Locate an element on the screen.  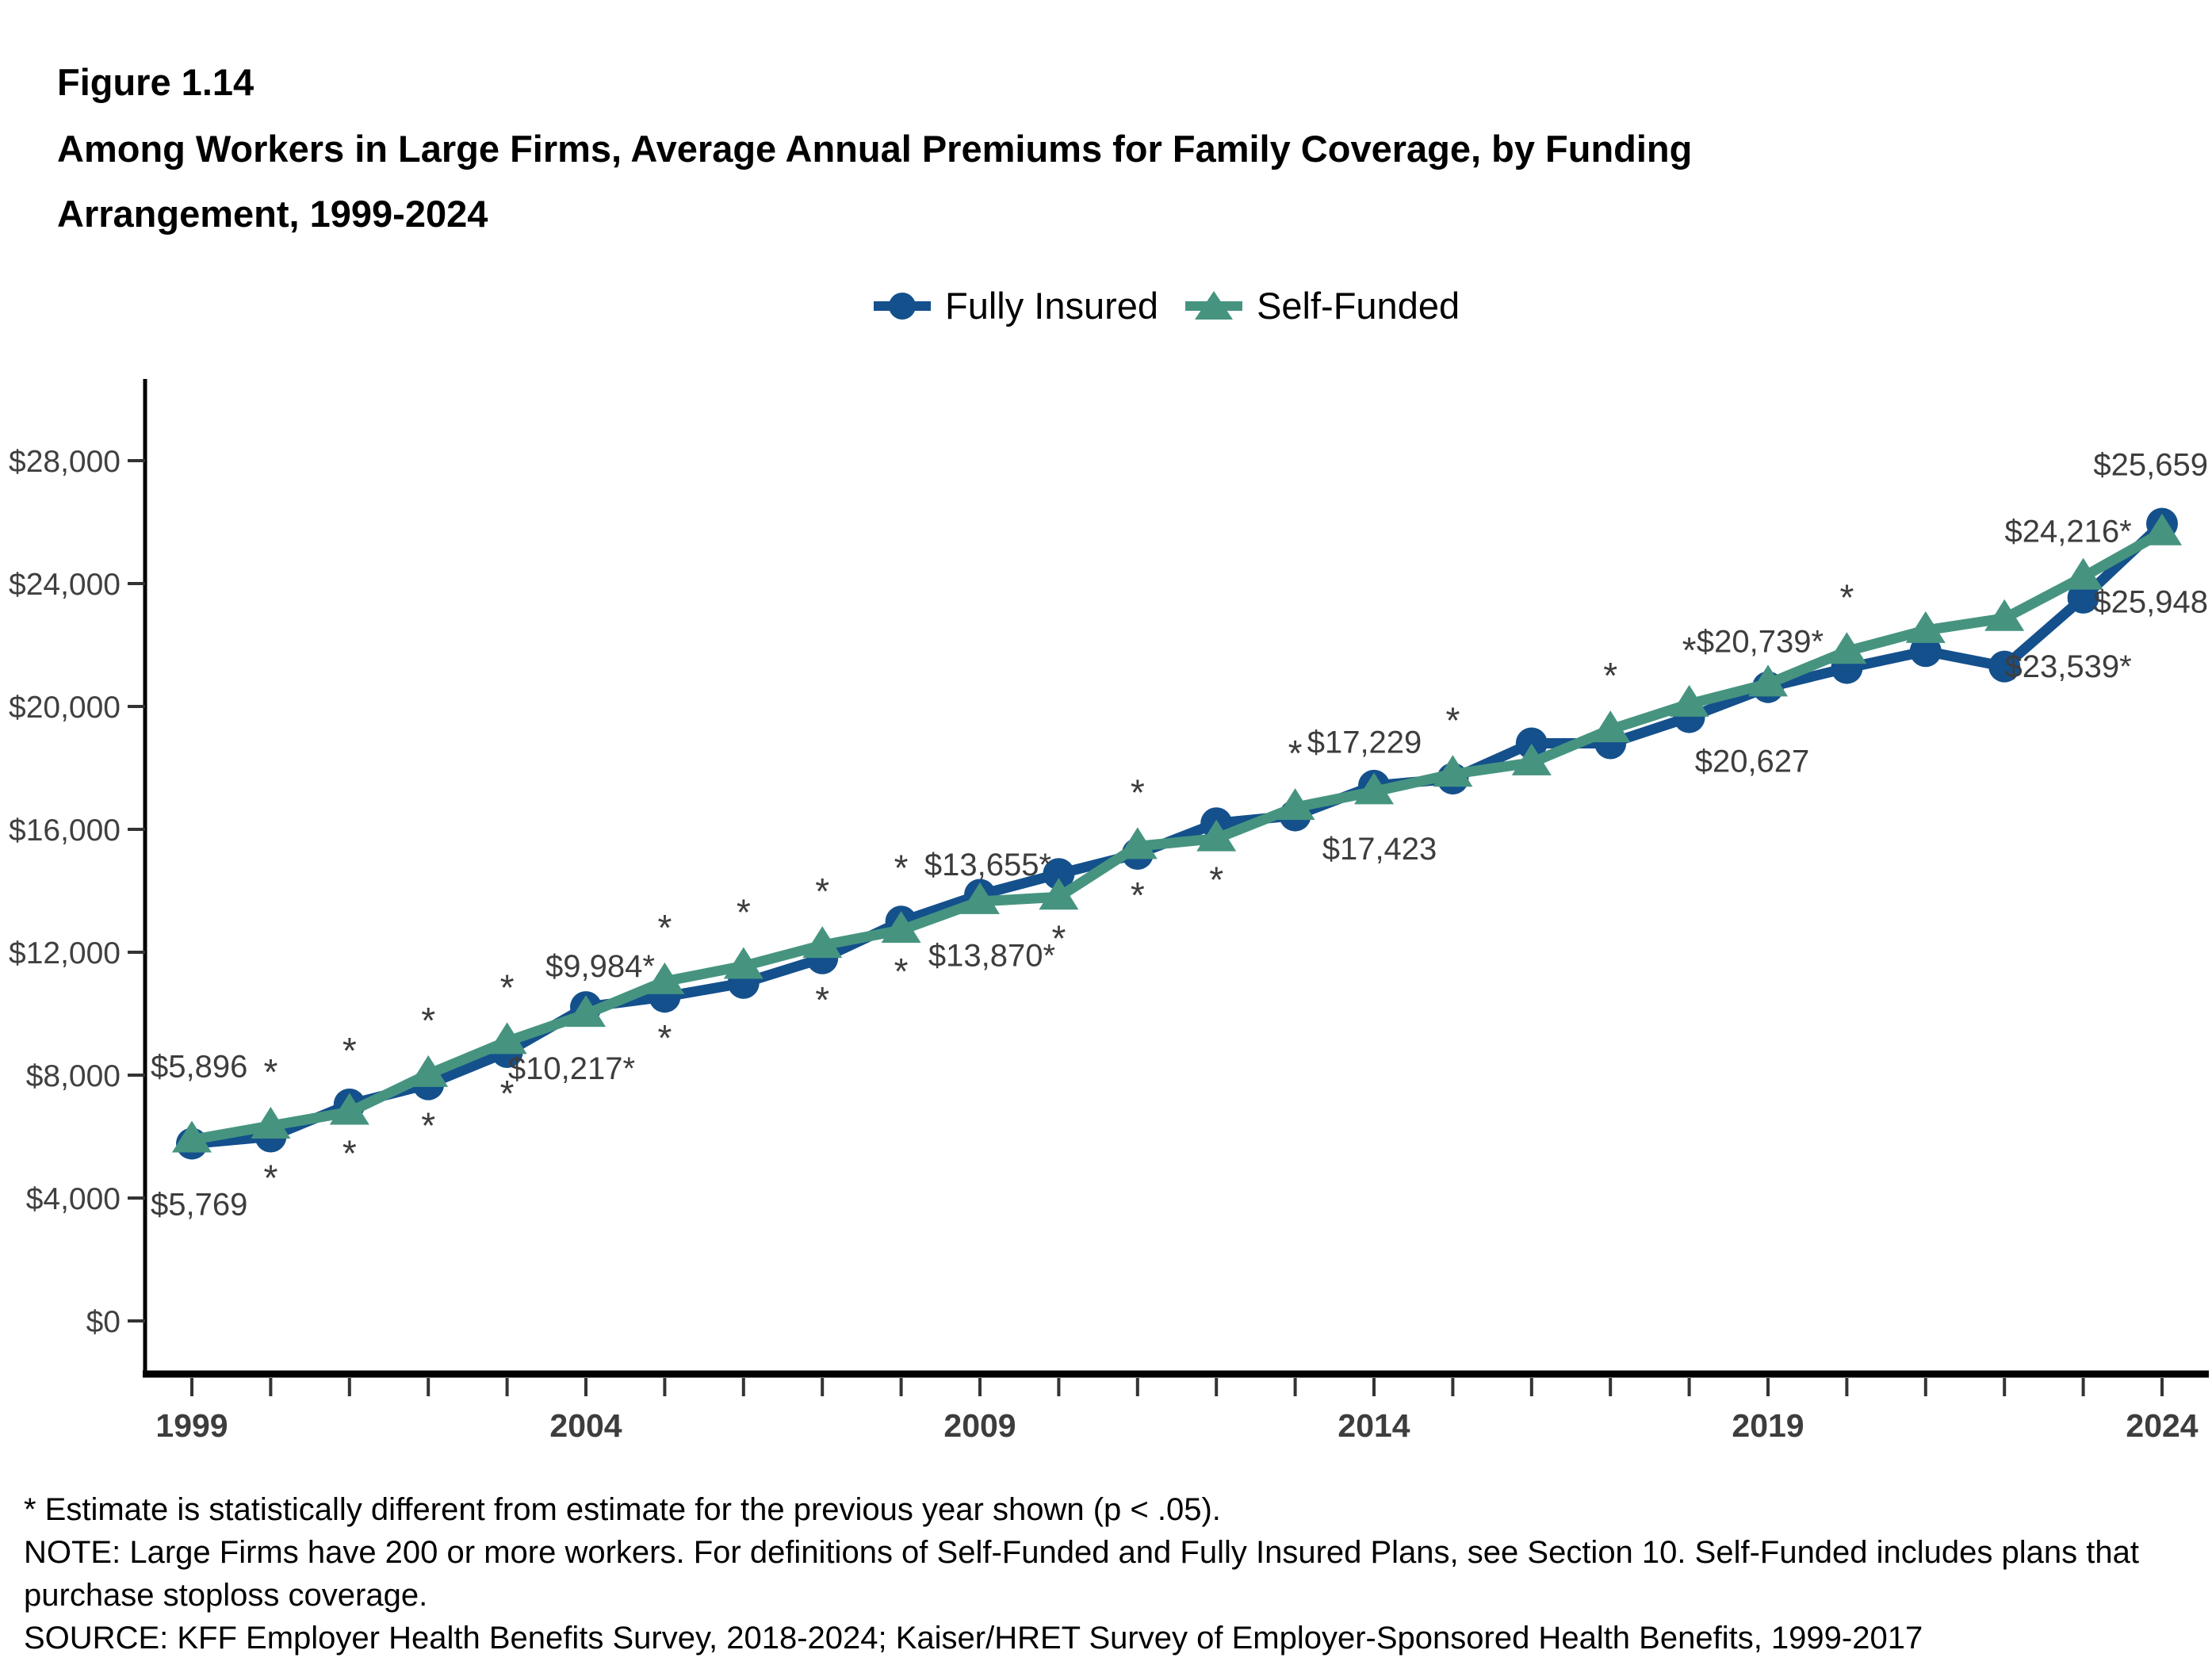
footnote-note-line2: purchase stoploss coverage. is located at coordinates (226, 1595).